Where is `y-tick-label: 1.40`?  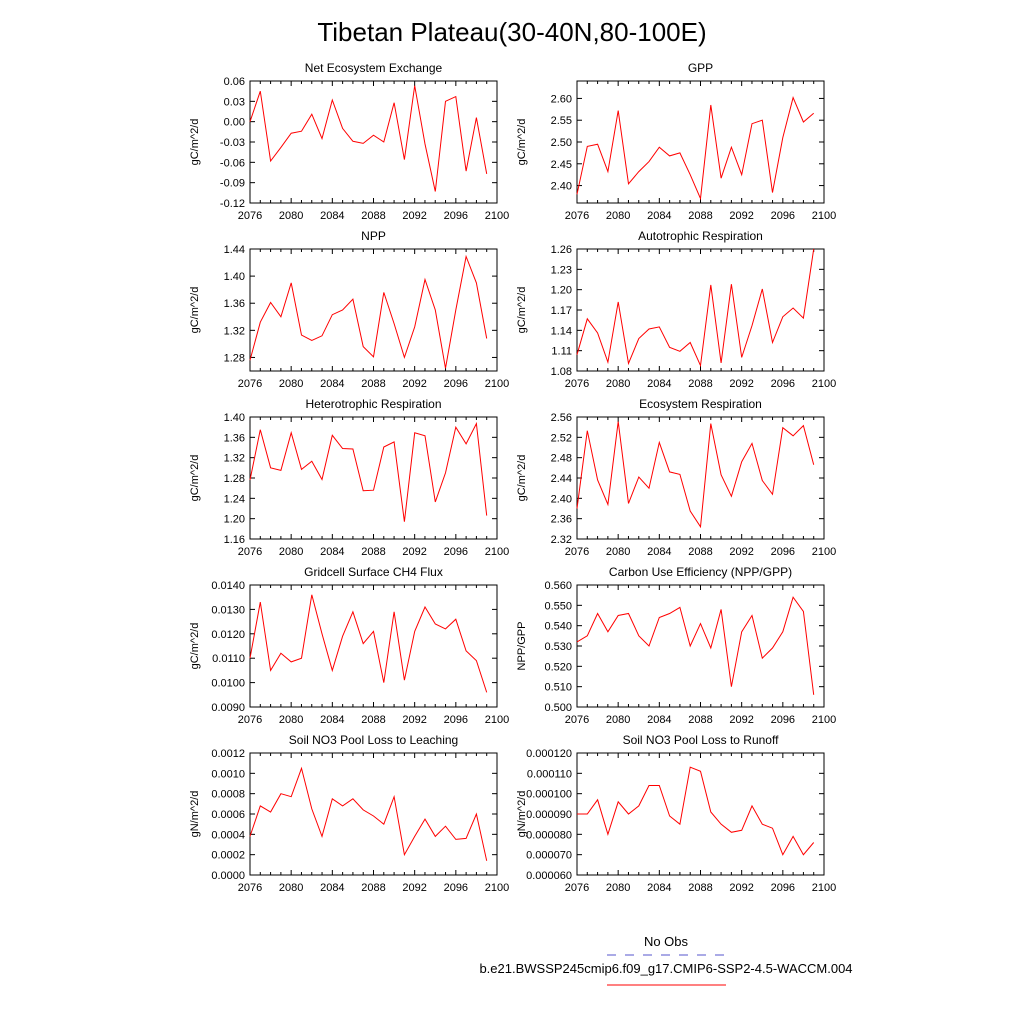
y-tick-label: 1.40 is located at coordinates (234, 277).